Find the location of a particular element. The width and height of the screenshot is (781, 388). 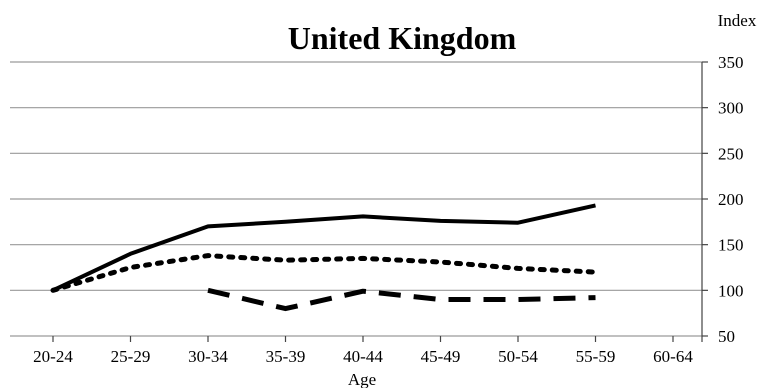

x-tick-label: 35-39 is located at coordinates (286, 356).